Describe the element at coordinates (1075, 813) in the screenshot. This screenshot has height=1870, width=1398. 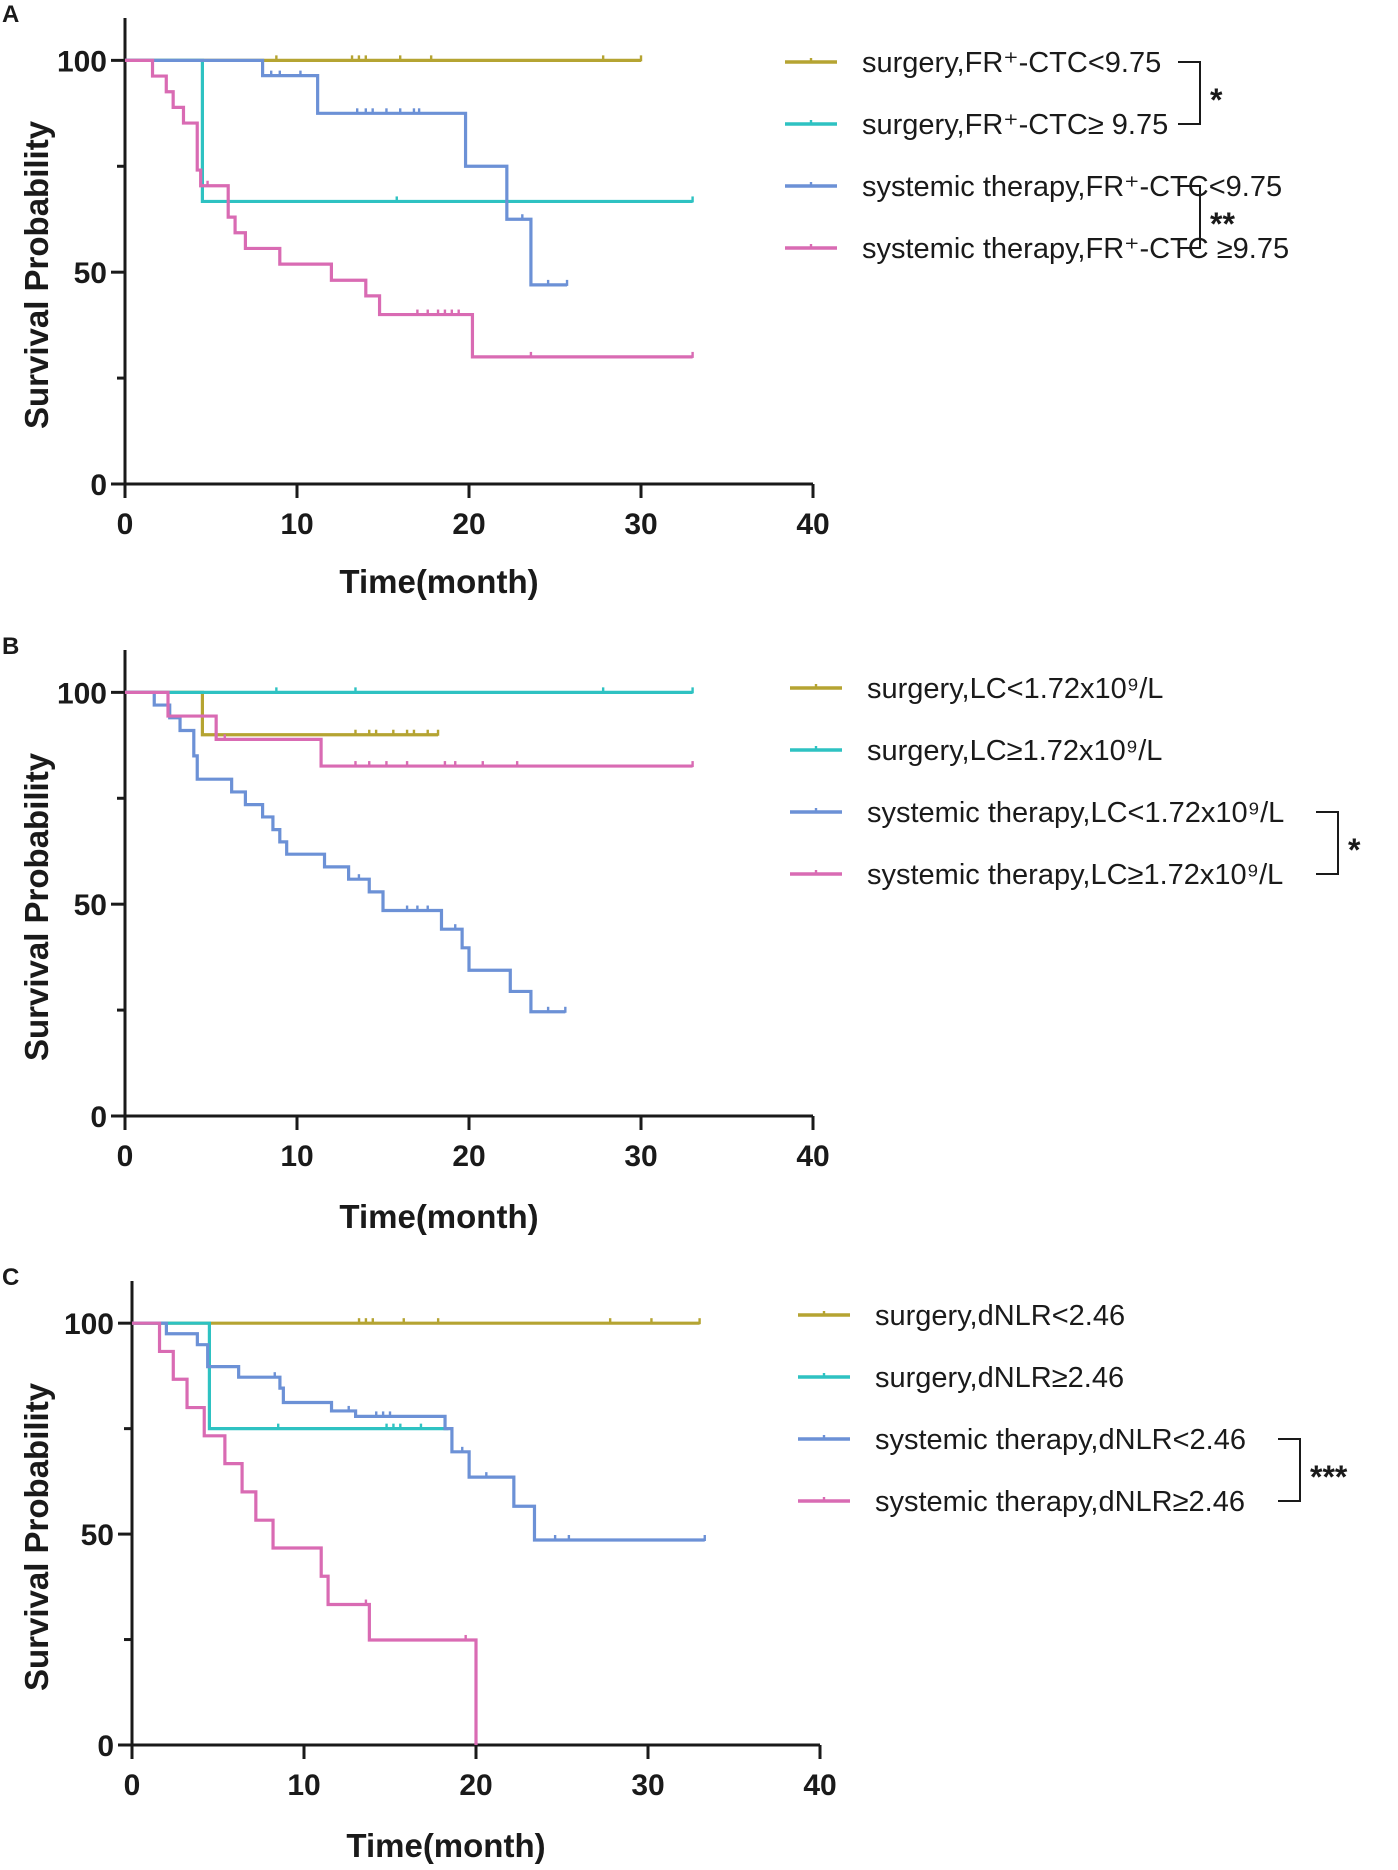
I see `legend-label: systemic therapy,LC<1.72x10⁹/L` at that location.